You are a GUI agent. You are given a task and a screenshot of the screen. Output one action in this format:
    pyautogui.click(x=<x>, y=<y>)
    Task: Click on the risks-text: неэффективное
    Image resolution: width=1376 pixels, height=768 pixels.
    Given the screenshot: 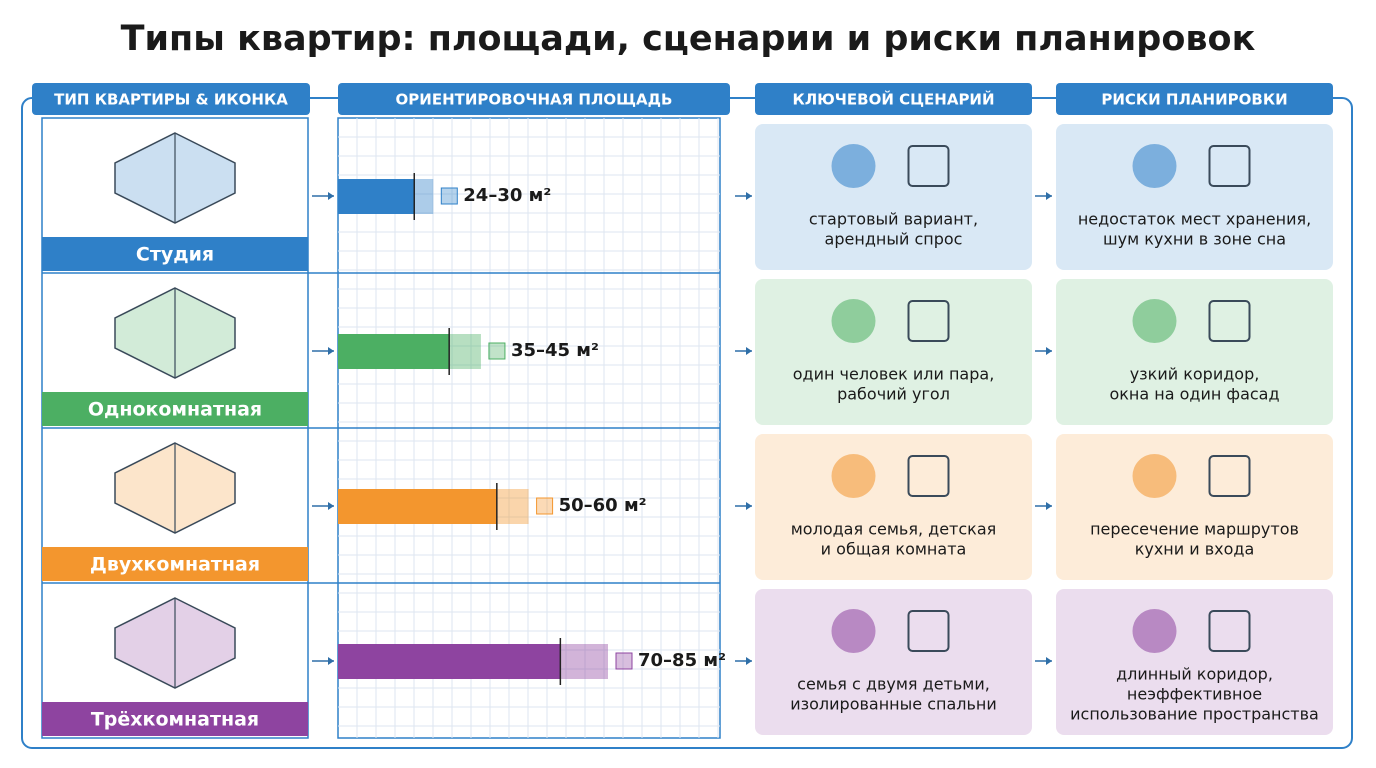 What is the action you would take?
    pyautogui.click(x=1194, y=694)
    